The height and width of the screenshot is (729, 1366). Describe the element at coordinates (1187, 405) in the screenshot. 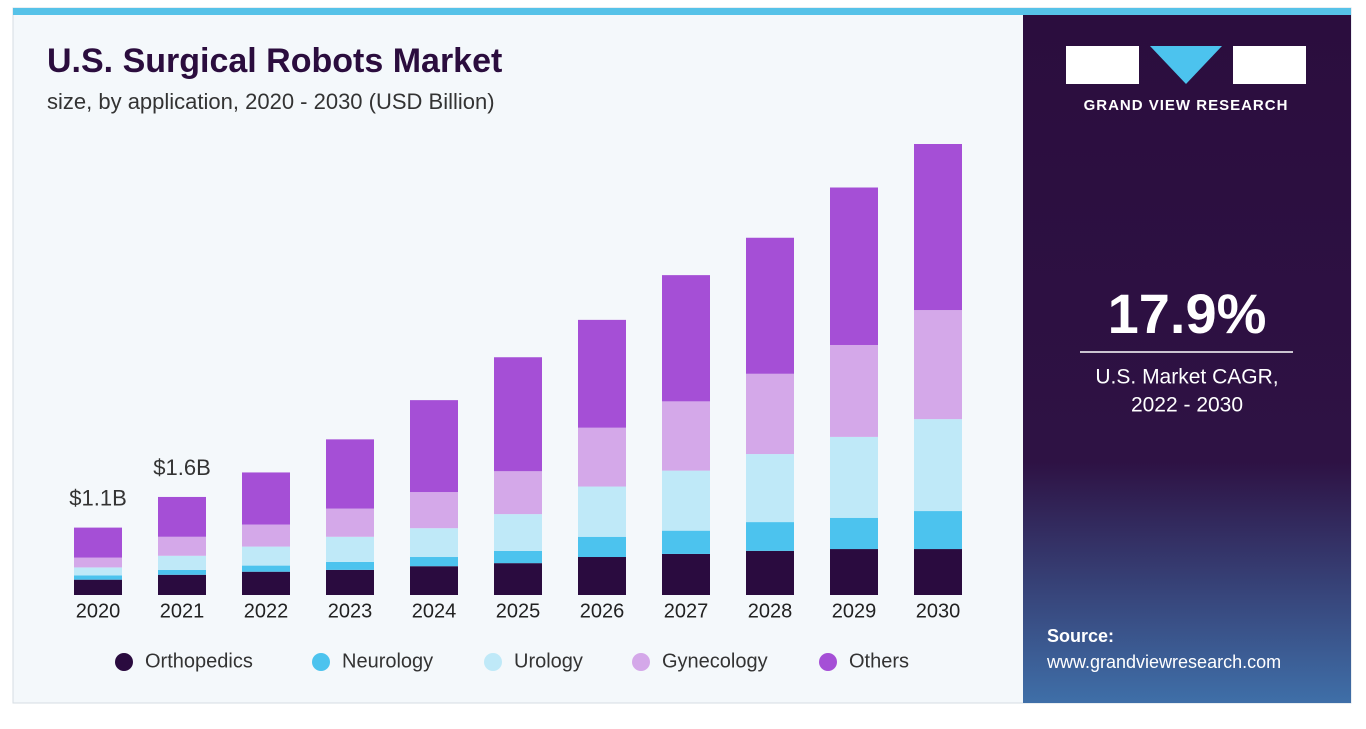

I see `cagr-caption: 2022 - 2030` at that location.